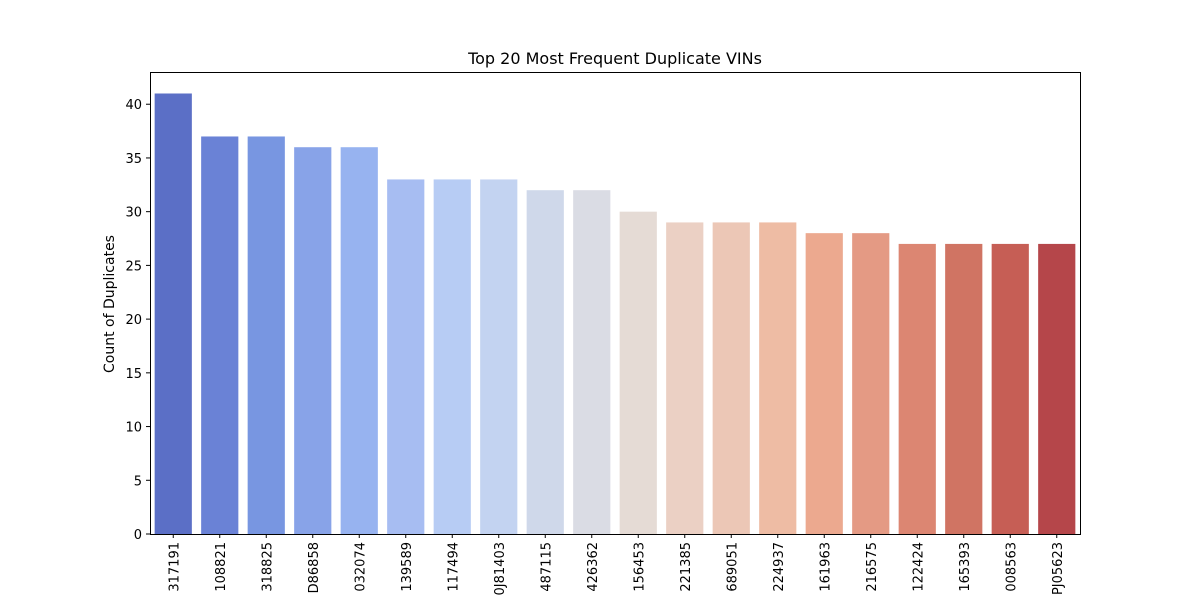  Describe the element at coordinates (133, 213) in the screenshot. I see `y-tick-label: 30` at that location.